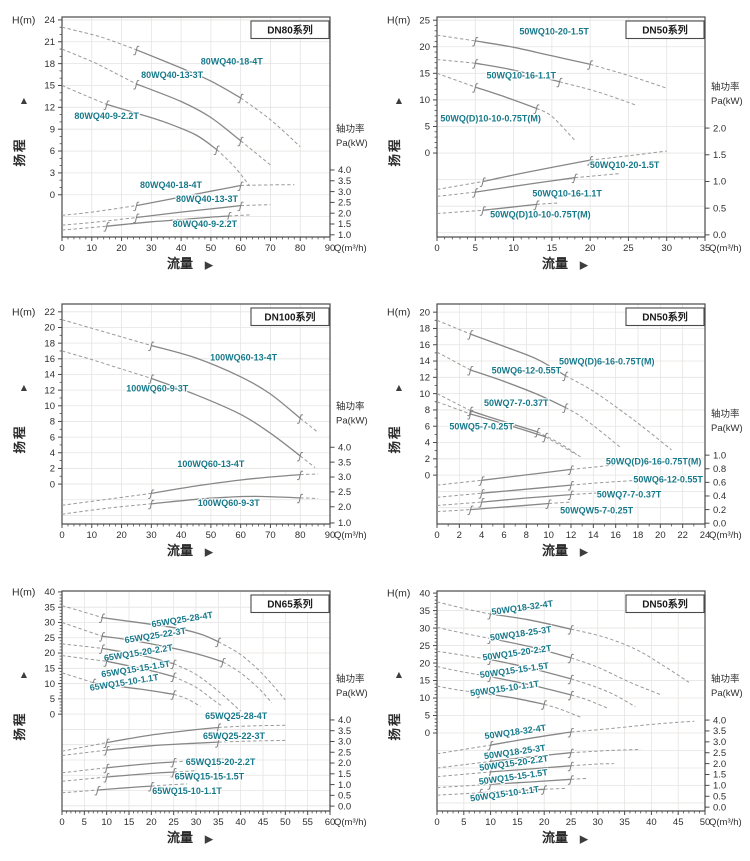 Image resolution: width=750 pixels, height=861 pixels. I want to click on power-axis-ticks: 1.0 0.8 0.6 0.4 0.2 0.0, so click(715, 489).